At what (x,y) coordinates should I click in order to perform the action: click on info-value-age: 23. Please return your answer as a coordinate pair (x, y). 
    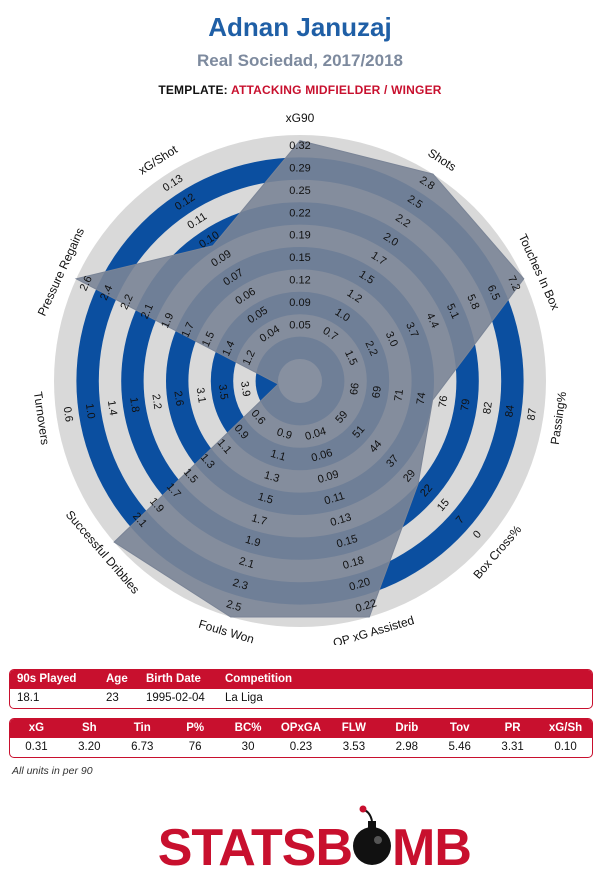
    Looking at the image, I should click on (112, 698).